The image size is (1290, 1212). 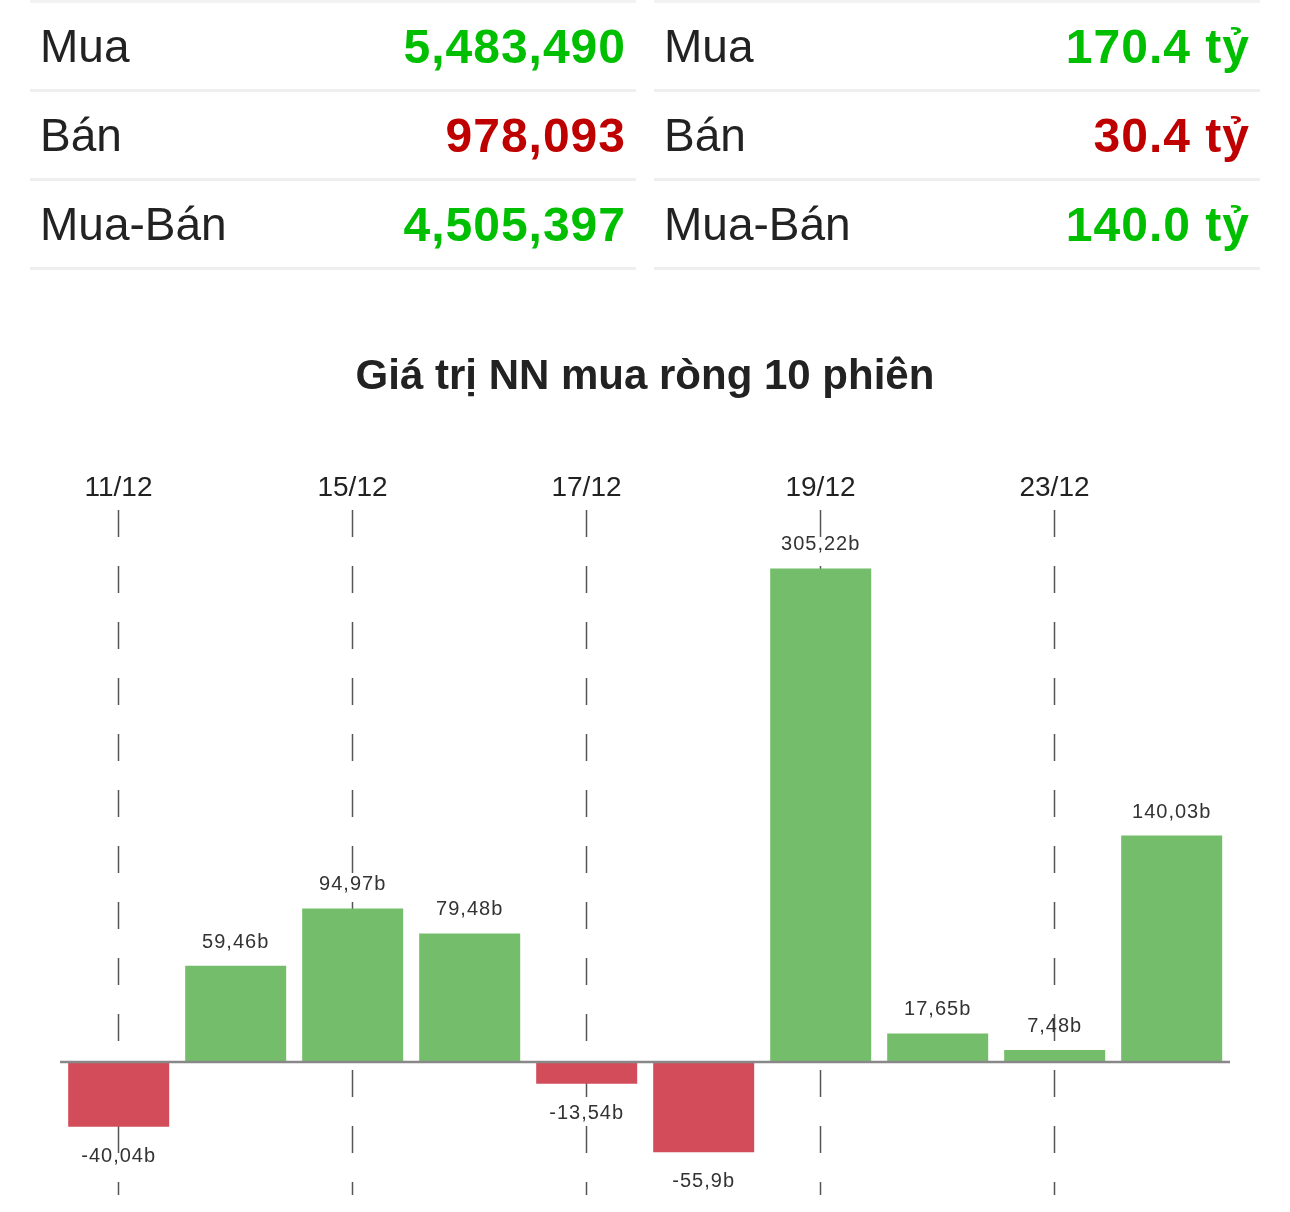 What do you see at coordinates (1157, 46) in the screenshot?
I see `text: 170.4 tỷ` at bounding box center [1157, 46].